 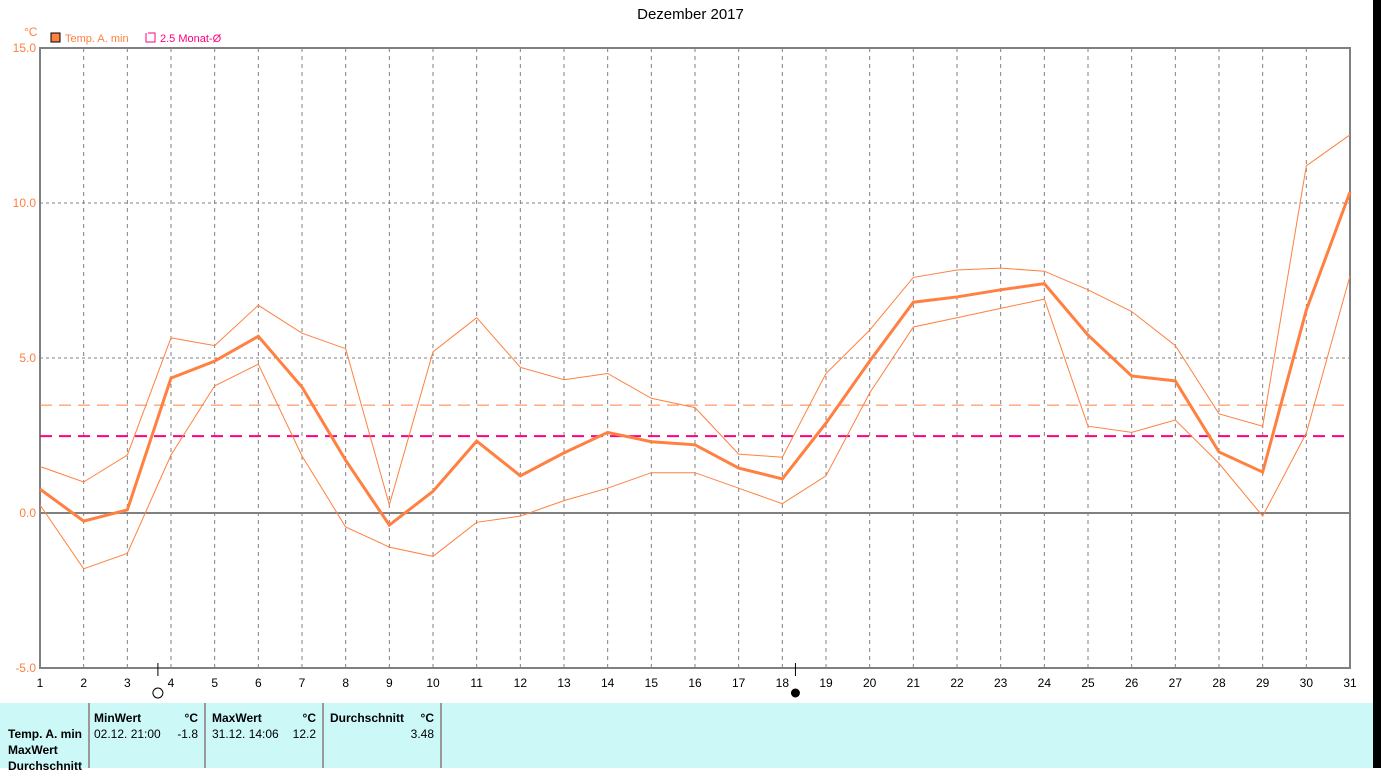 What do you see at coordinates (45, 734) in the screenshot?
I see `row-label: Temp. A. min` at bounding box center [45, 734].